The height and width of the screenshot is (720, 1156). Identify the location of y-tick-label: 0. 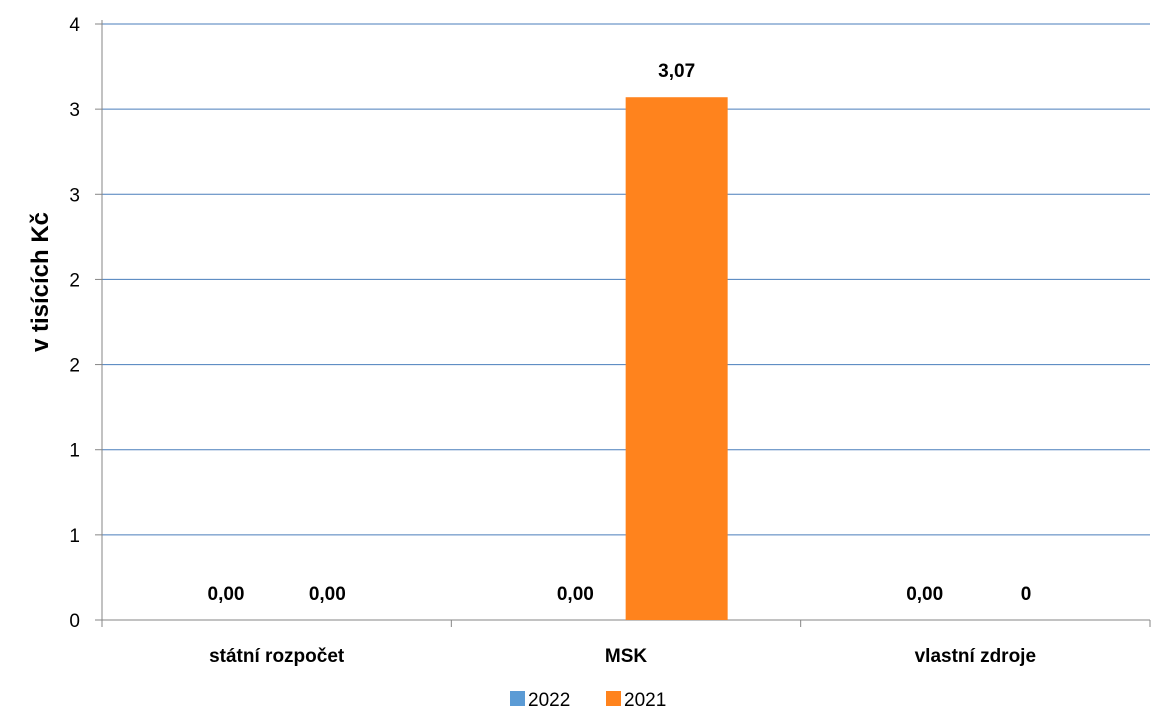
(74, 621).